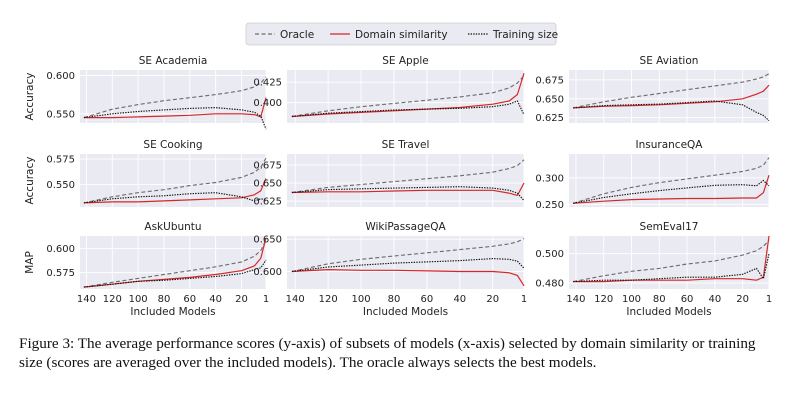  I want to click on ytick-label-1: 0.300, so click(549, 178).